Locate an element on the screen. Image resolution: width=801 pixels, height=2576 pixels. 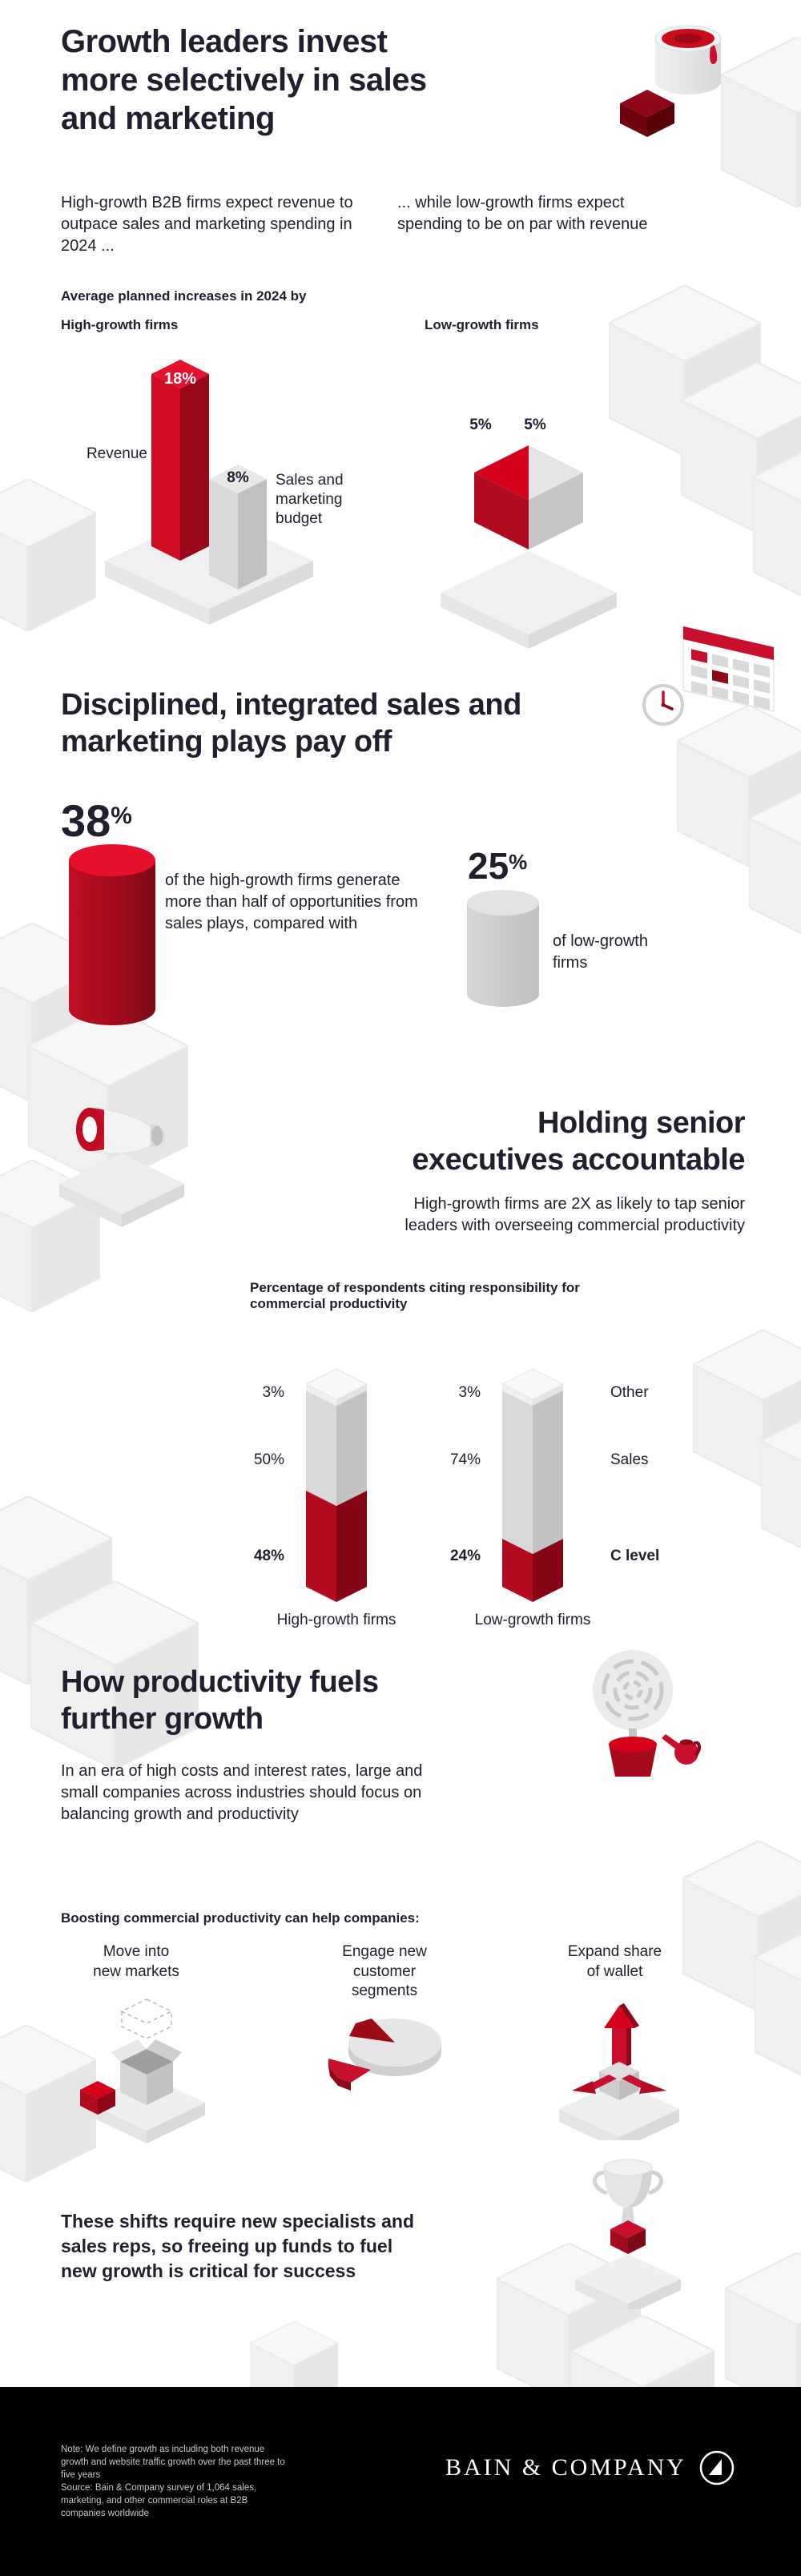
megaphone-icon is located at coordinates (121, 1167).